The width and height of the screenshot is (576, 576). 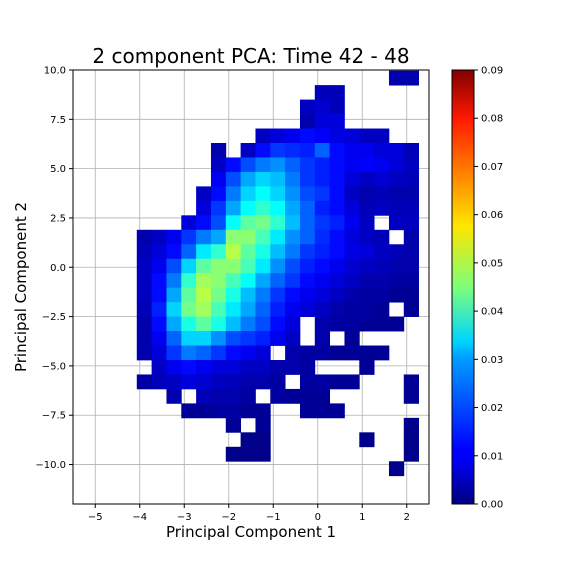 What do you see at coordinates (58, 218) in the screenshot?
I see `y-tick-label: 2.5` at bounding box center [58, 218].